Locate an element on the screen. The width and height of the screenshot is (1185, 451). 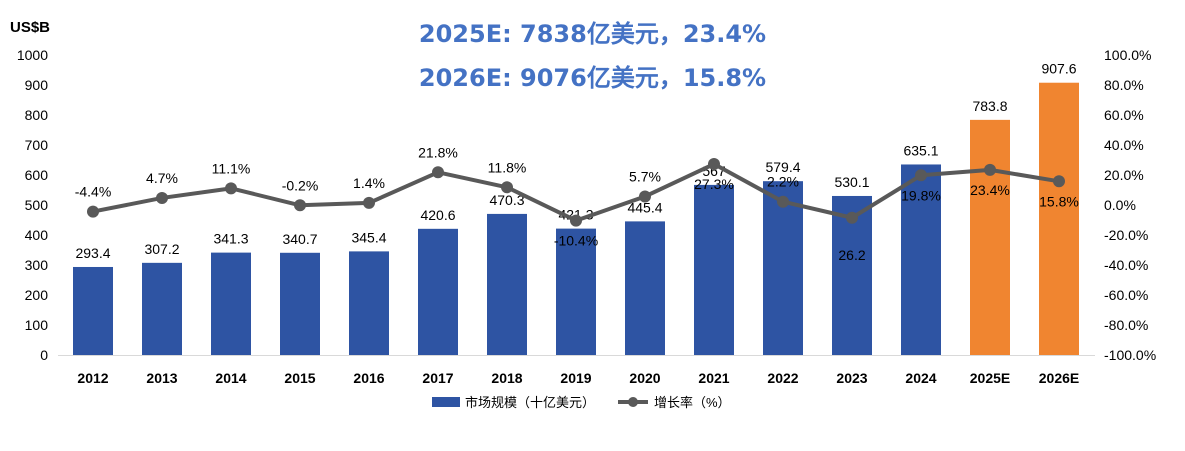
growth-value-label: 11.1% is located at coordinates (231, 168).